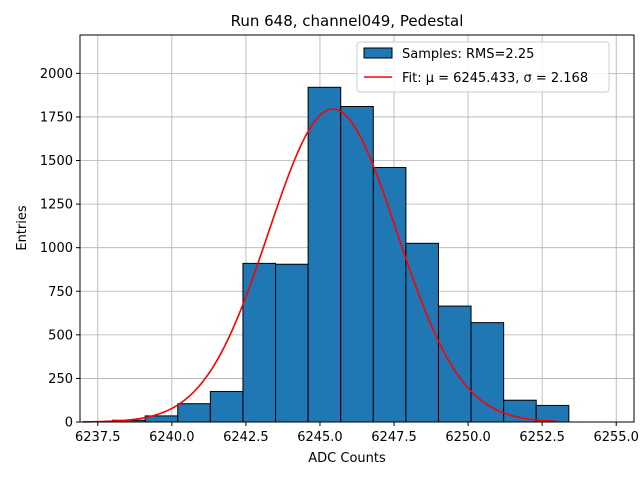  I want to click on y-tick-label: 1250, so click(56, 205).